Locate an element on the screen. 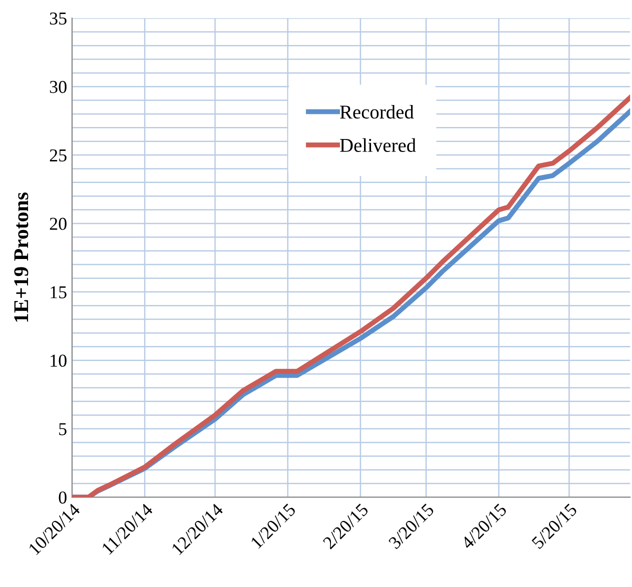 Image resolution: width=632 pixels, height=587 pixels. legend-label: Recorded is located at coordinates (377, 111).